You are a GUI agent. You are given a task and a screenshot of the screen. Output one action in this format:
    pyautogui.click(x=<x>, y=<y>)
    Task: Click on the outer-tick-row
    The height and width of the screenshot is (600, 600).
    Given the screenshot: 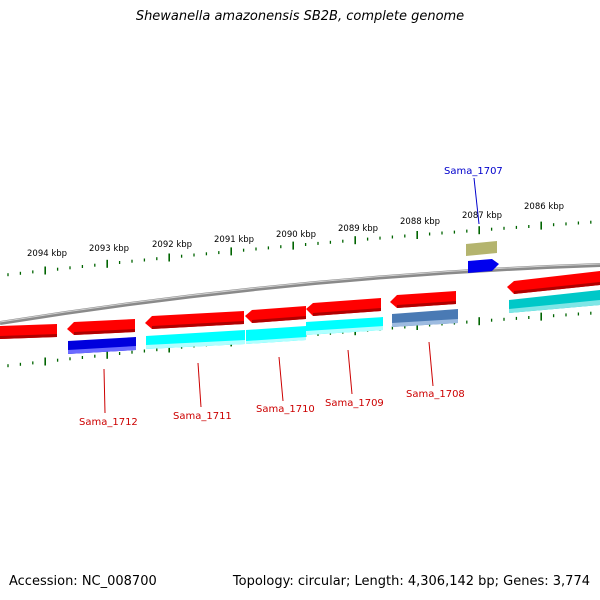 What is the action you would take?
    pyautogui.click(x=299, y=248)
    